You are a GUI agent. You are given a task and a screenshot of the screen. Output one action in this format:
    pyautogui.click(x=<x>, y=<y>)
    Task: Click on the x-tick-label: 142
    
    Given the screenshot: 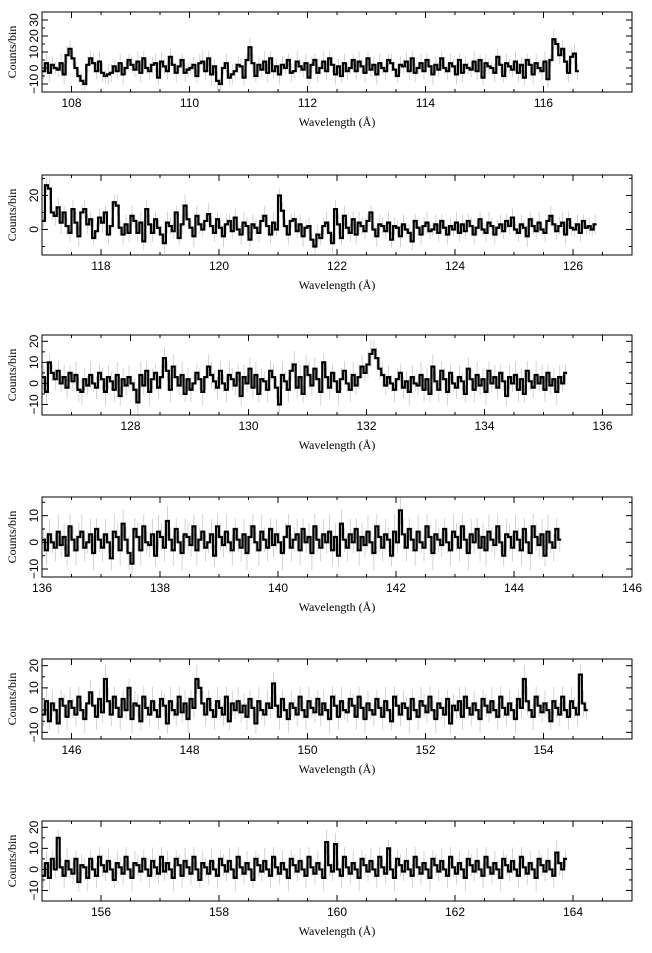 What is the action you would take?
    pyautogui.click(x=396, y=588)
    